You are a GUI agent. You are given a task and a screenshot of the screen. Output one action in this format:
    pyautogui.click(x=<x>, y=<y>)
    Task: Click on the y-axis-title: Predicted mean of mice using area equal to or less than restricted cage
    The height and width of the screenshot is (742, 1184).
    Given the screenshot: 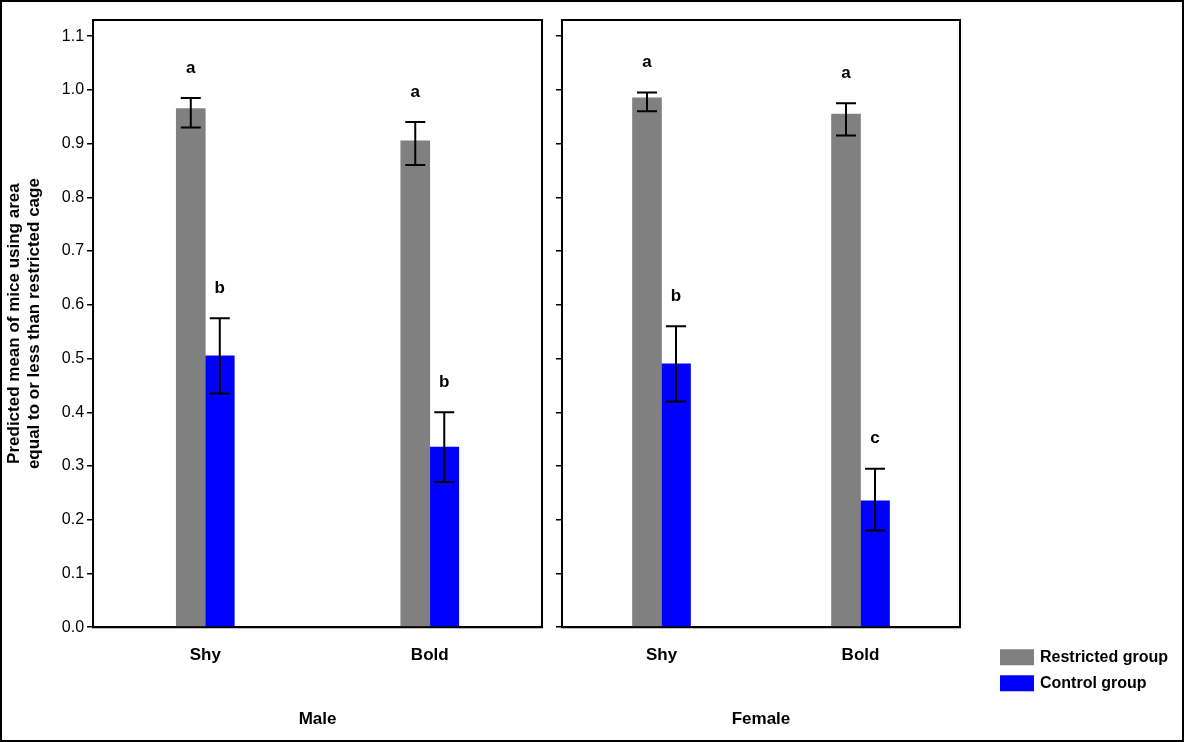 What is the action you would take?
    pyautogui.click(x=23, y=324)
    